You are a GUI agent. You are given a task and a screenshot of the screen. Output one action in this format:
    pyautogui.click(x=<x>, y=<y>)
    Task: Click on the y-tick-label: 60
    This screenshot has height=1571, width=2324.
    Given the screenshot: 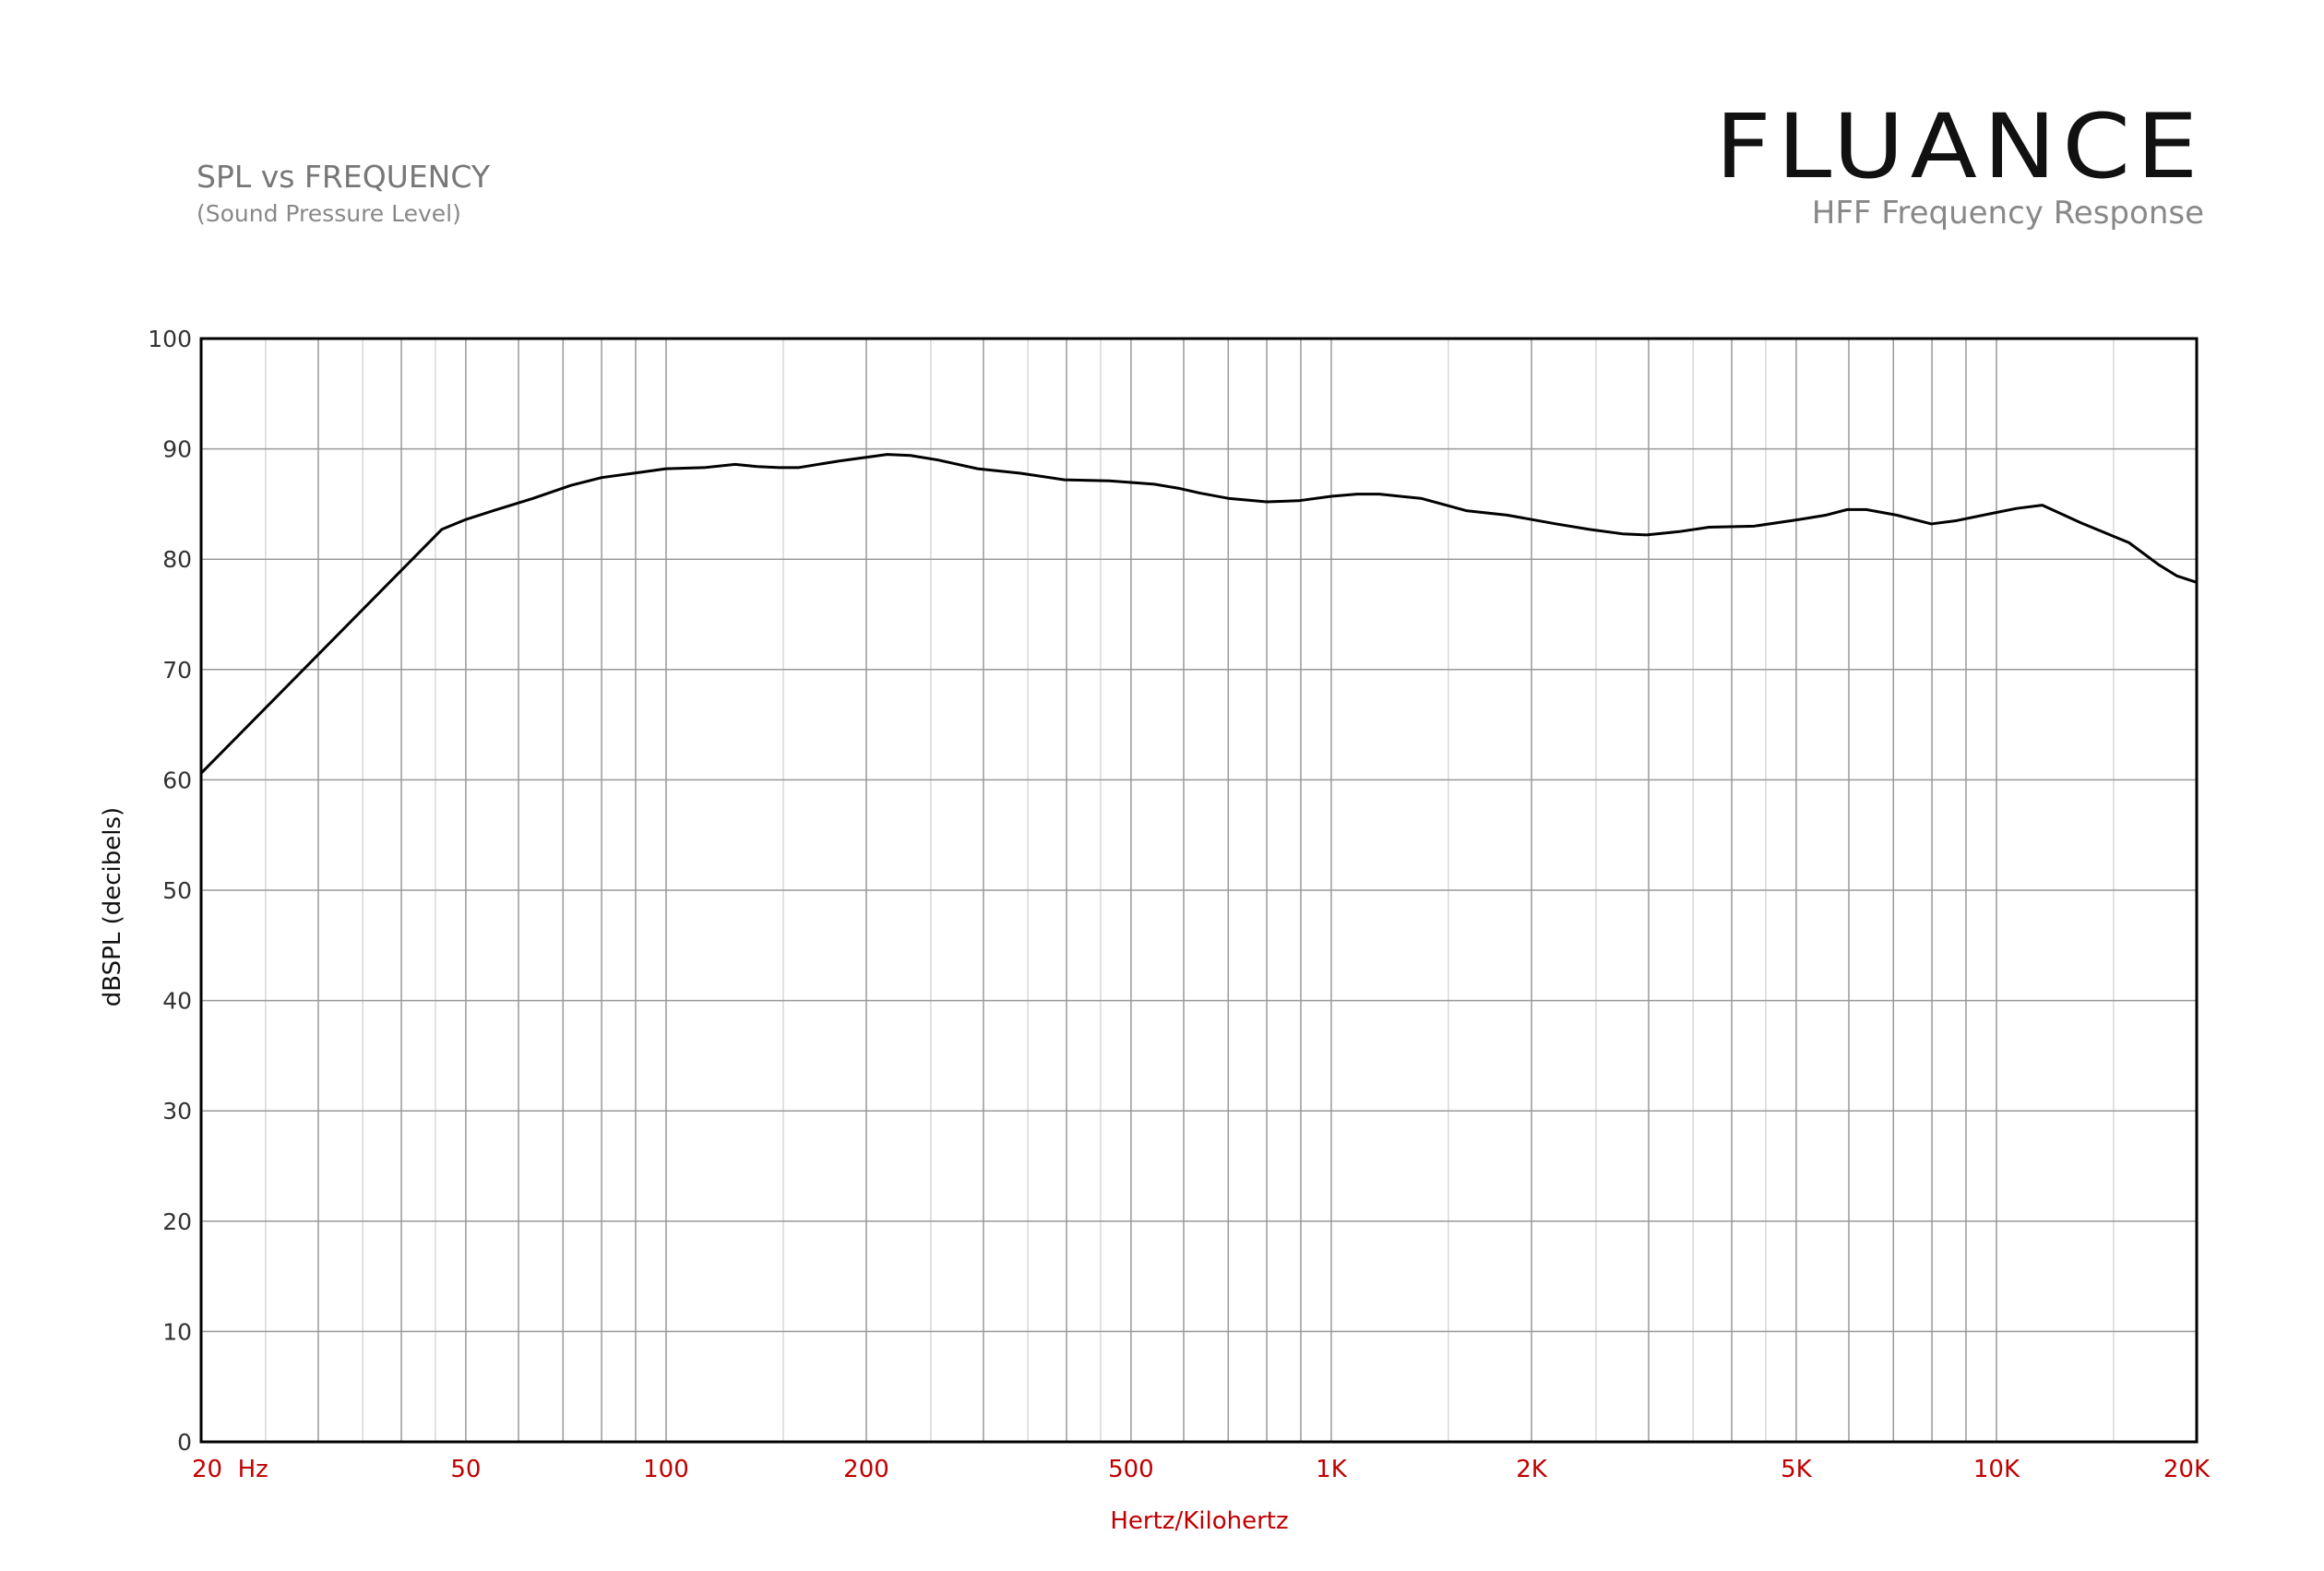 What is the action you would take?
    pyautogui.click(x=177, y=780)
    